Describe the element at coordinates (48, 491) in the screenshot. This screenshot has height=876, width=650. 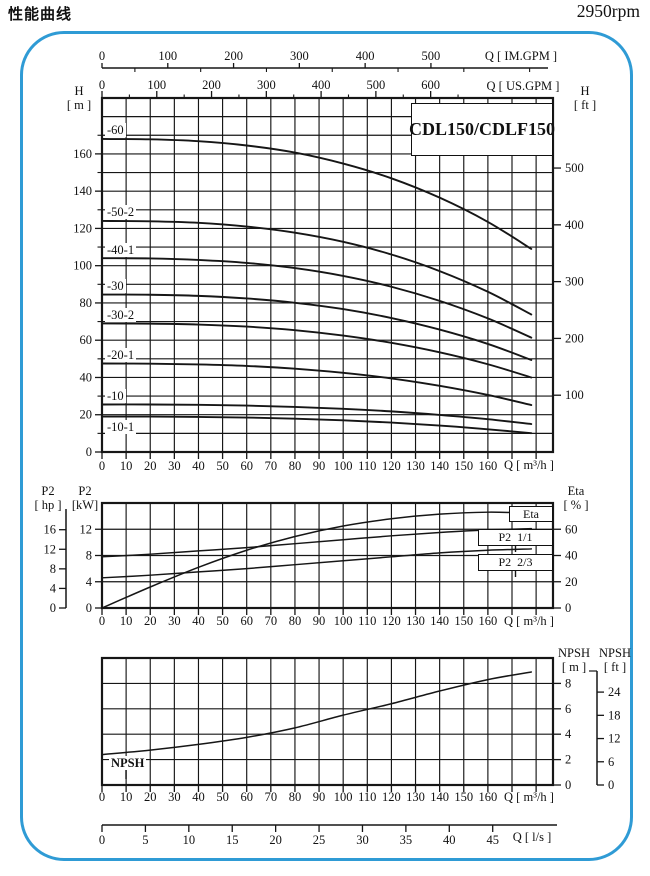
I see `p2-hp-name: P2` at that location.